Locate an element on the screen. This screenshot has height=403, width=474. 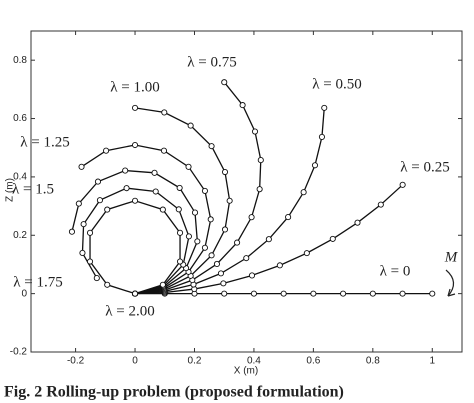
curve-label: λ = 0 is located at coordinates (395, 271).